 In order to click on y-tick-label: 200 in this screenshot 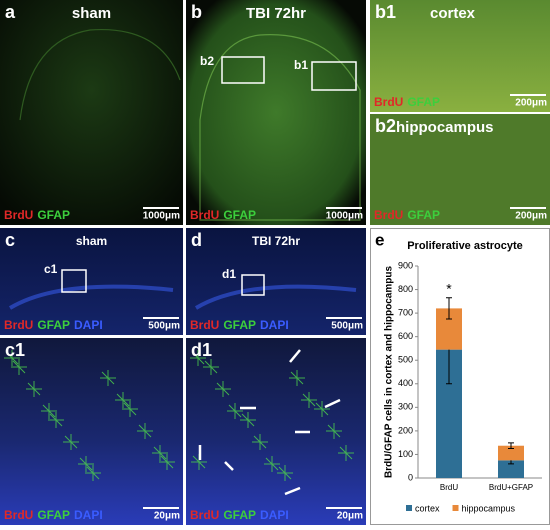, I will do `click(405, 430)`.